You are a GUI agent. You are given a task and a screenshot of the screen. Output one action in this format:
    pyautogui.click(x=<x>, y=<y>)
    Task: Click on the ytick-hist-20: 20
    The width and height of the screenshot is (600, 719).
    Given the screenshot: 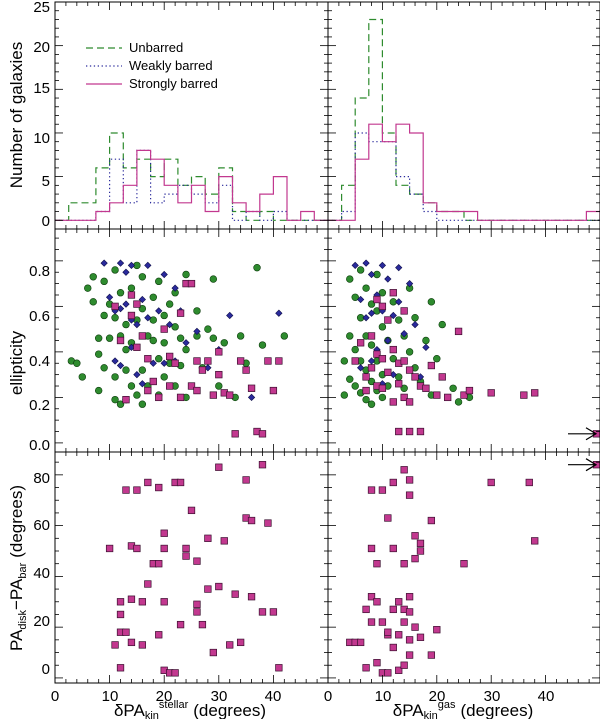 What is the action you would take?
    pyautogui.click(x=41, y=47)
    